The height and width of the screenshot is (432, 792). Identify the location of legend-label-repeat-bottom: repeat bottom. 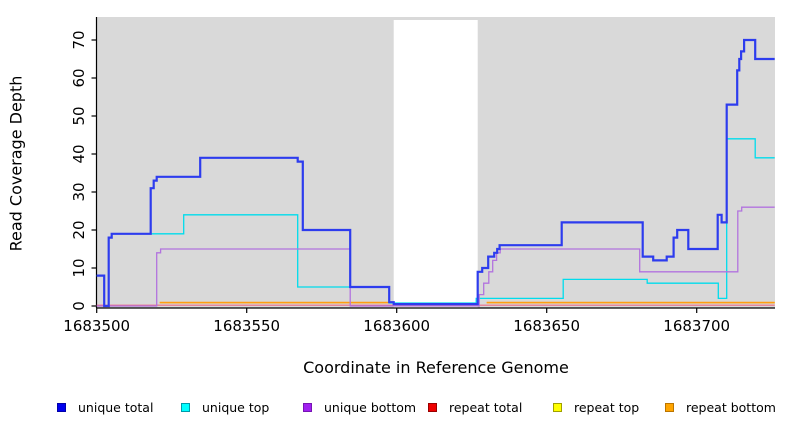
(731, 407).